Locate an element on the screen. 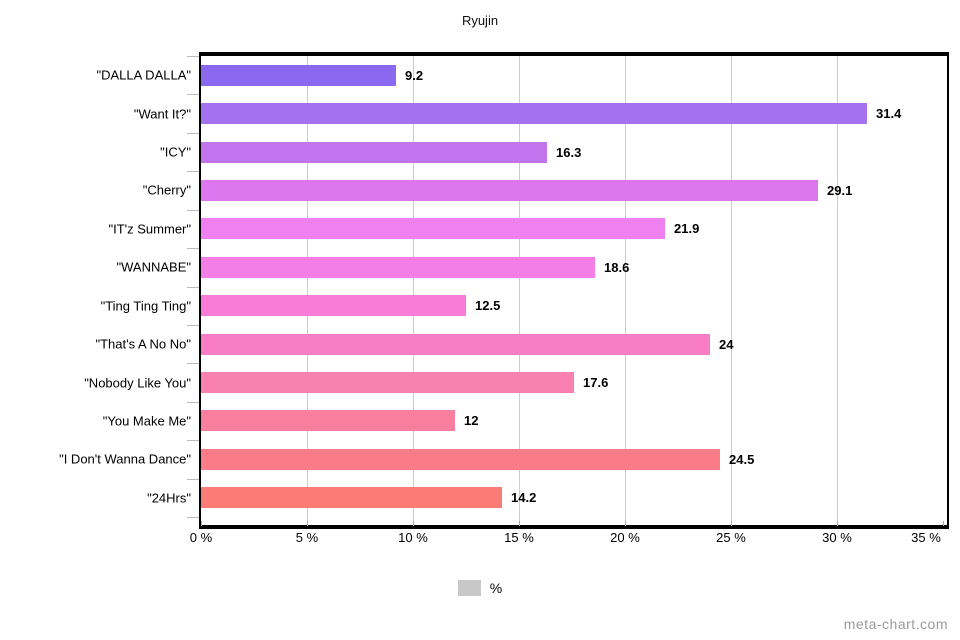 Image resolution: width=960 pixels, height=640 pixels. x-axis-label: 35 % is located at coordinates (926, 537).